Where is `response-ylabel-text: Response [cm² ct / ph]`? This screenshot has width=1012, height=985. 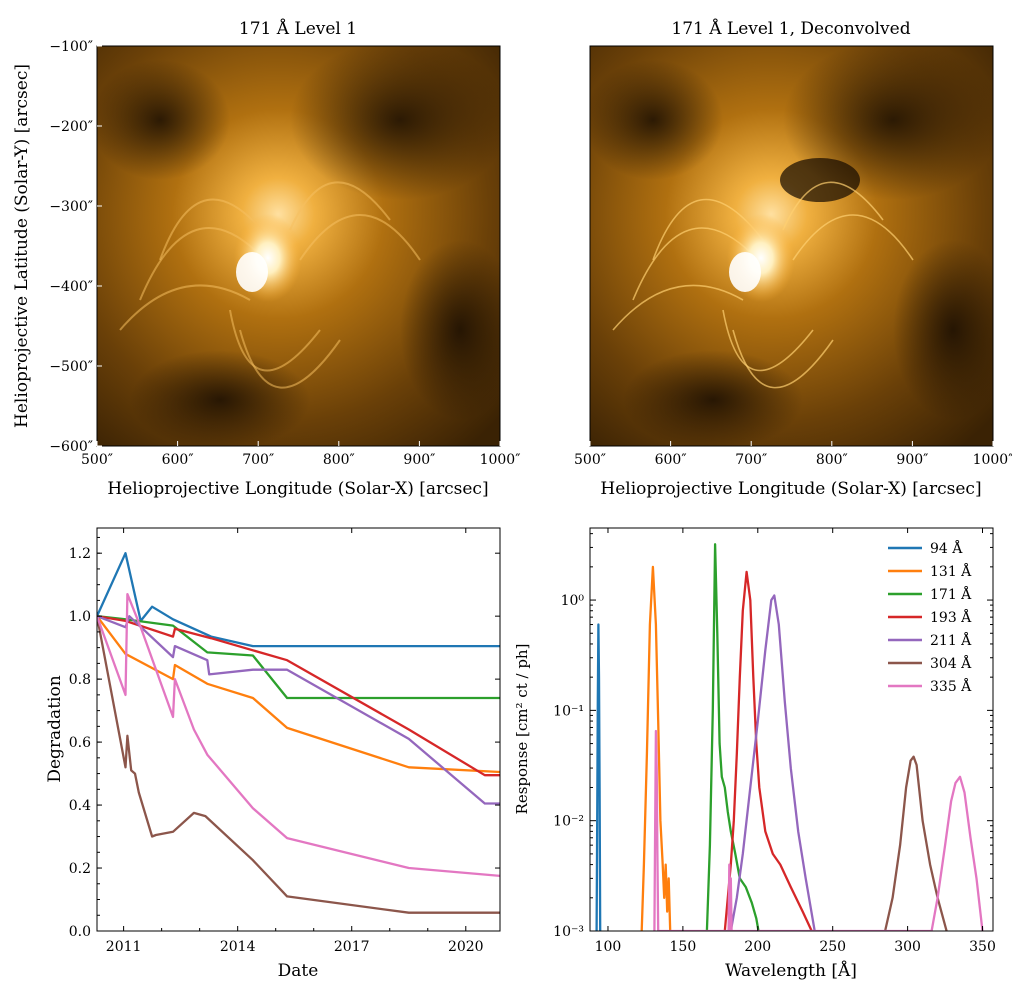 response-ylabel-text: Response [cm² ct / ph] is located at coordinates (522, 729).